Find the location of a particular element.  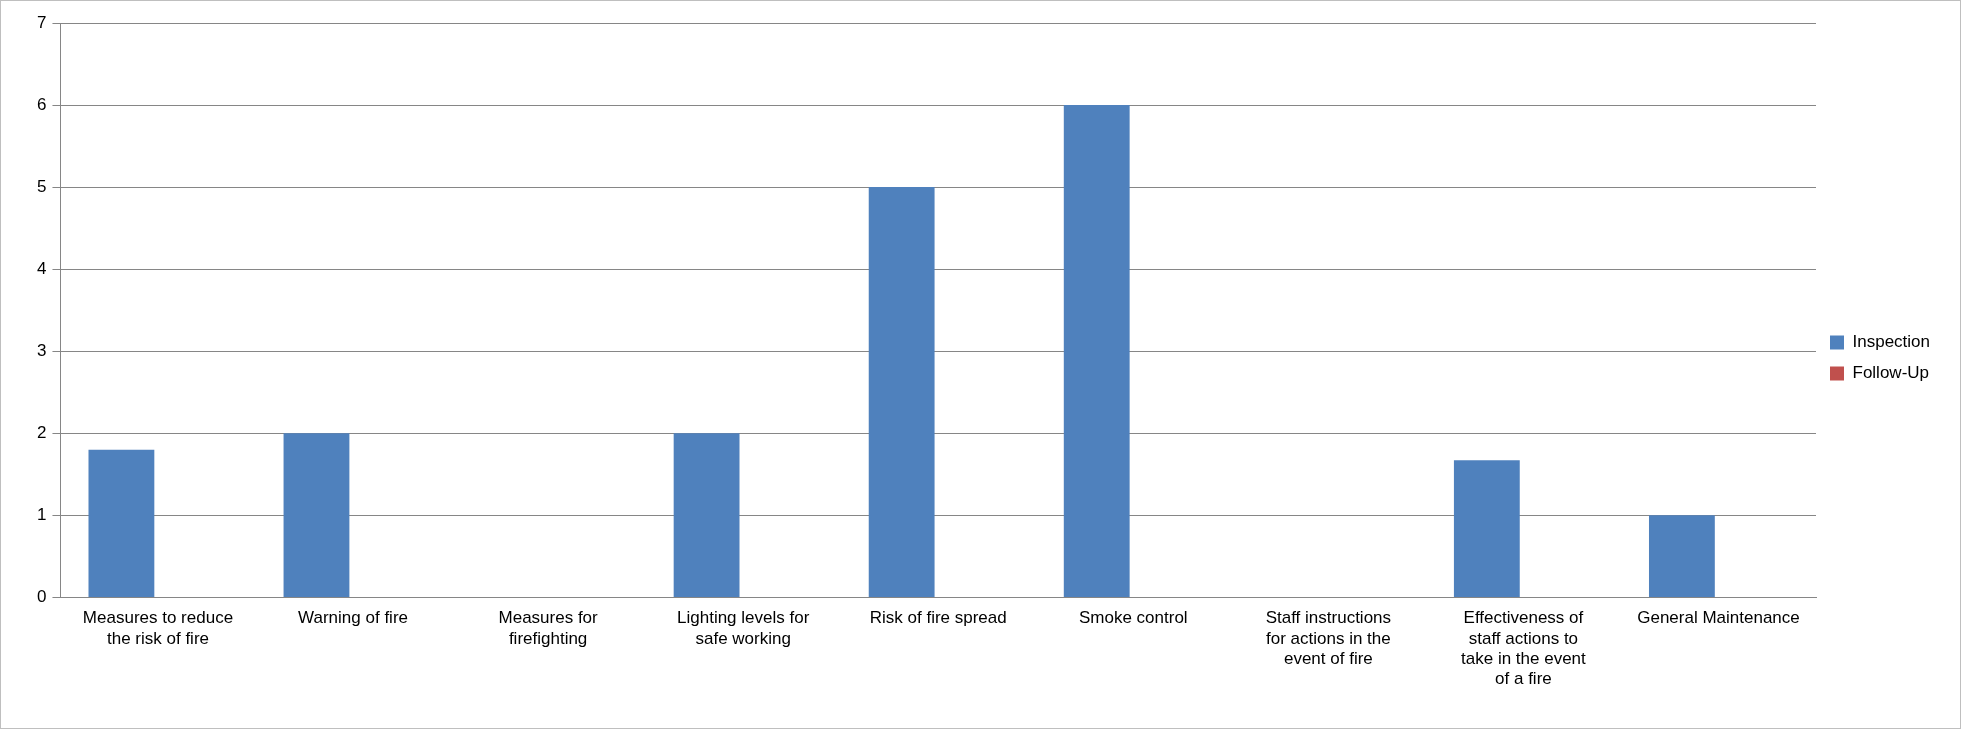

y-tick-label: 1 is located at coordinates (41, 515).